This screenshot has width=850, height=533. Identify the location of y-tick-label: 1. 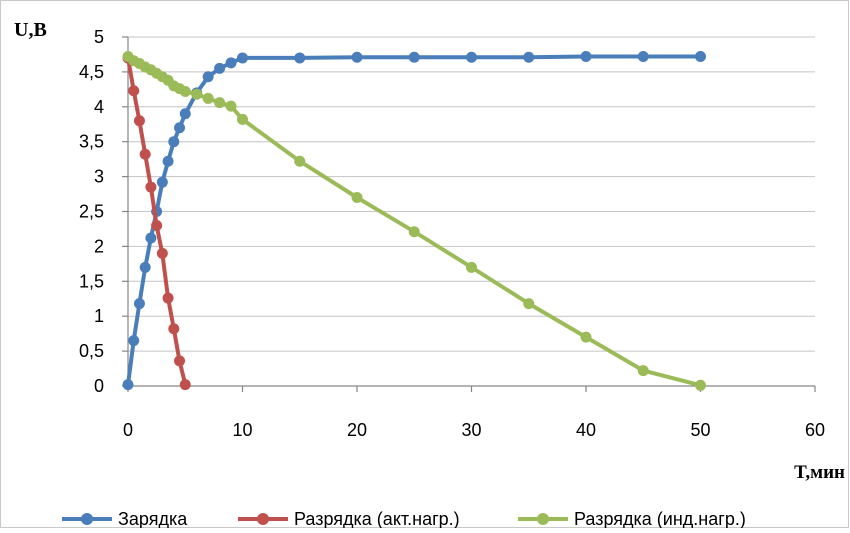
(99, 316).